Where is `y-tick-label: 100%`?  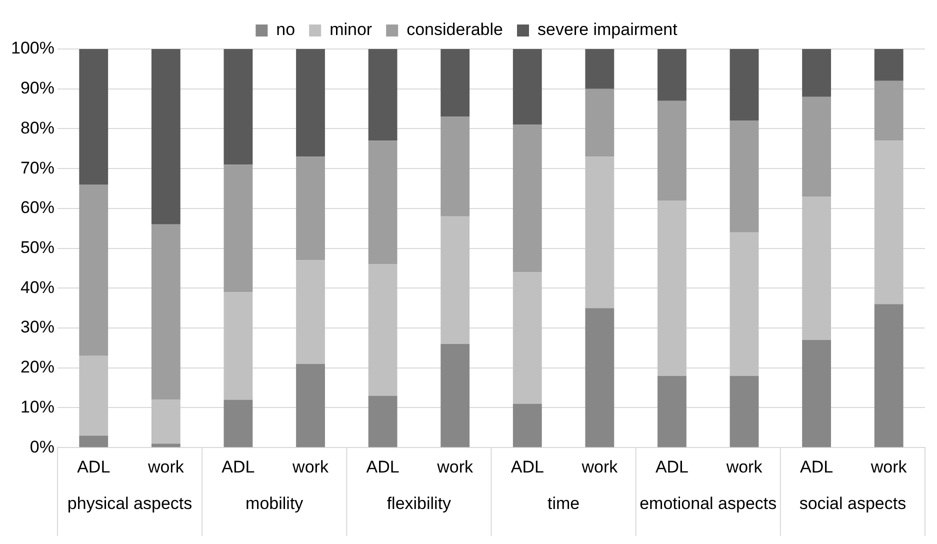 y-tick-label: 100% is located at coordinates (32, 48).